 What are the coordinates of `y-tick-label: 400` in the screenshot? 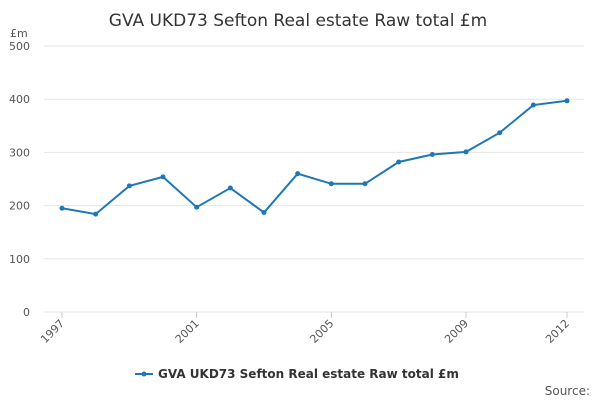 It's located at (19, 99).